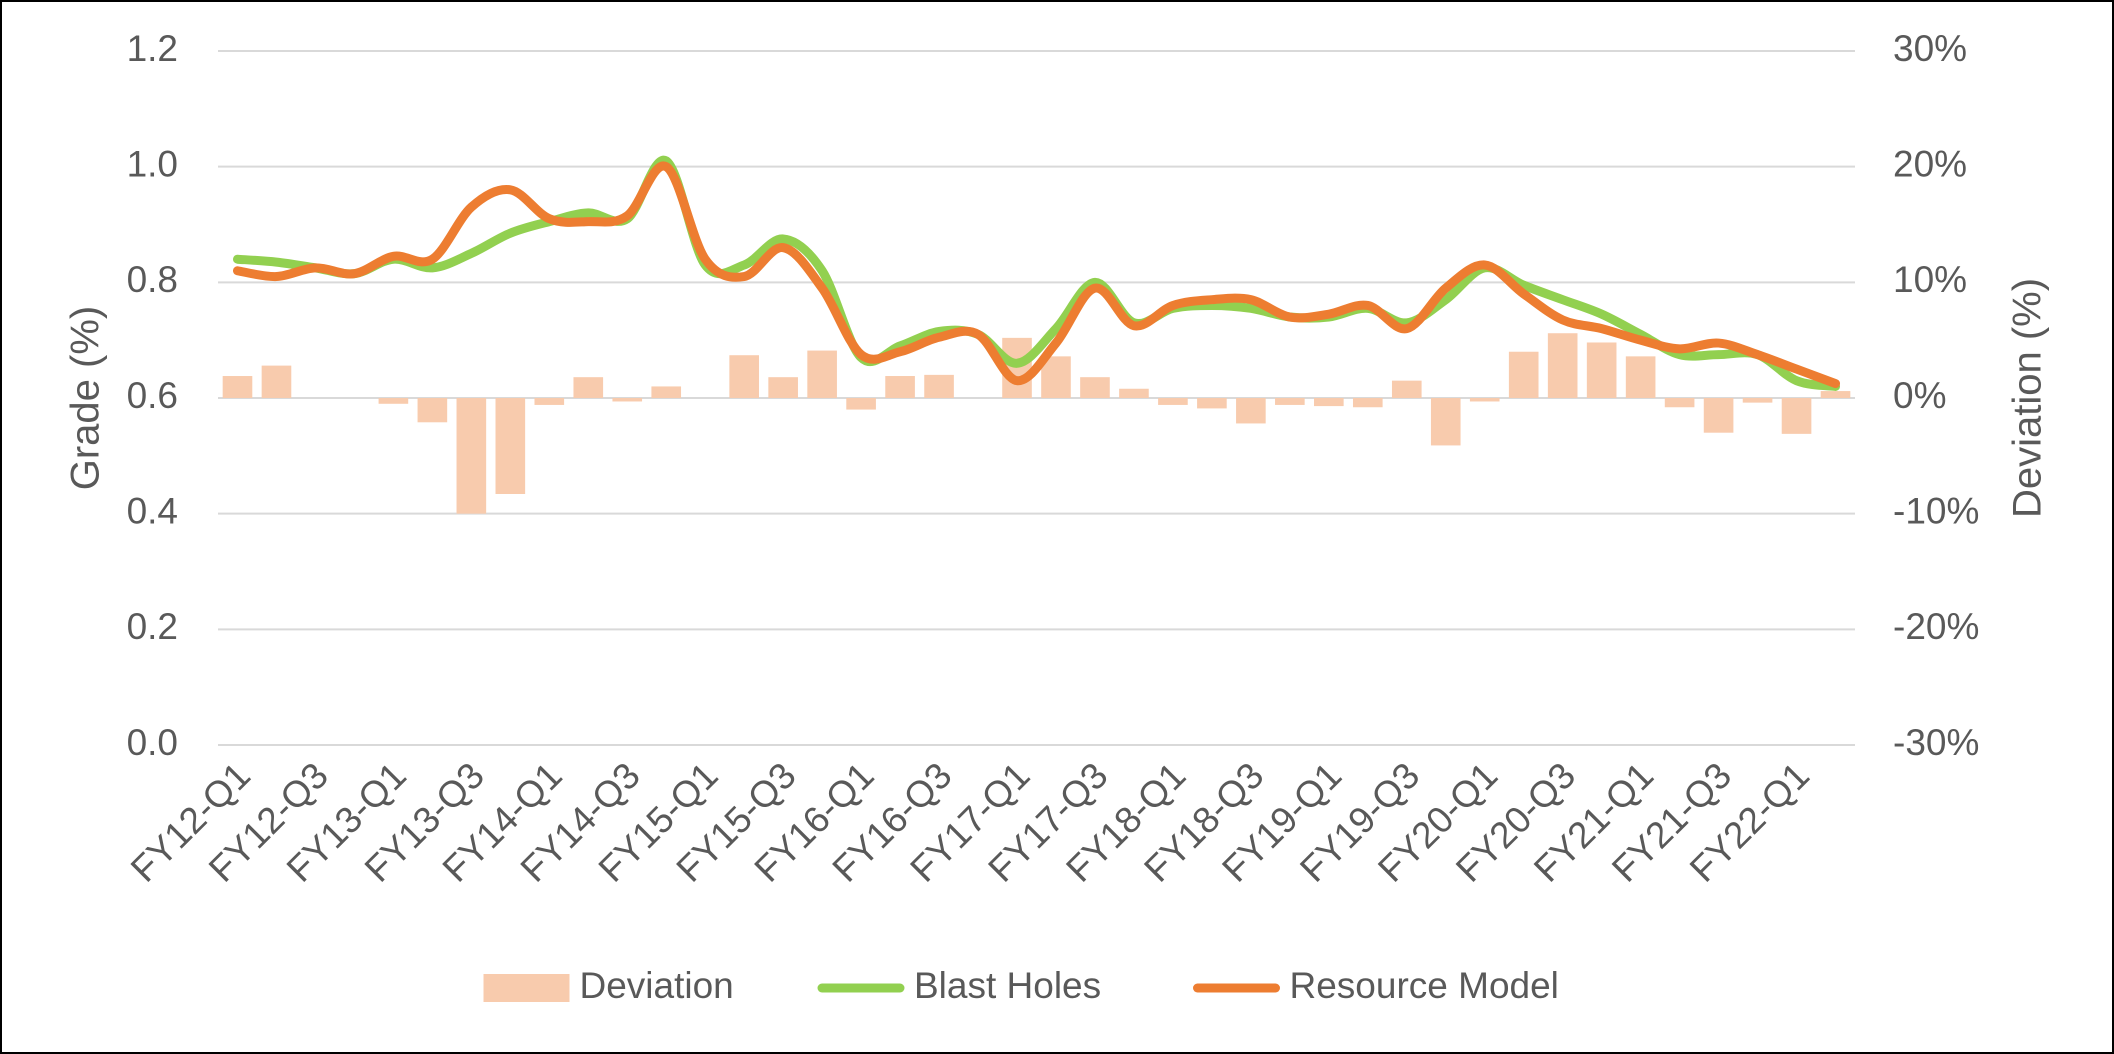 The height and width of the screenshot is (1054, 2114). Describe the element at coordinates (1007, 985) in the screenshot. I see `legend-label: Blast Holes` at that location.